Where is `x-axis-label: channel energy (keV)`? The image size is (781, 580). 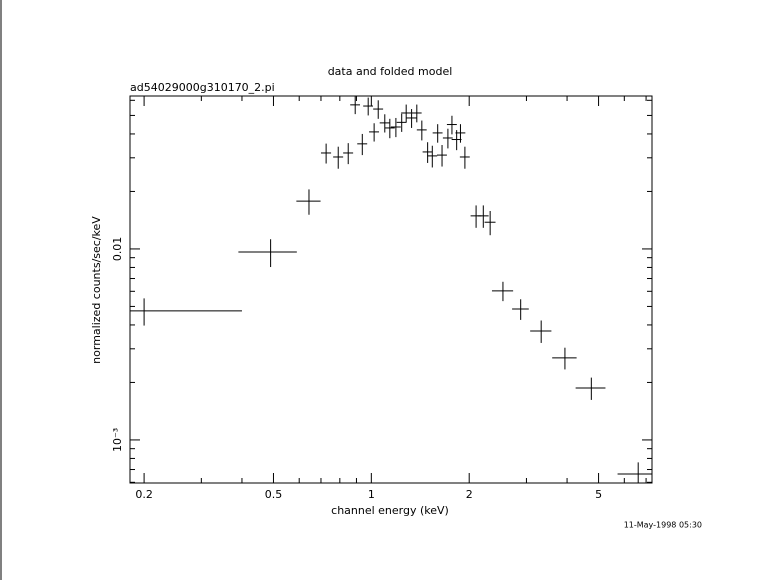 x-axis-label: channel energy (keV) is located at coordinates (390, 510).